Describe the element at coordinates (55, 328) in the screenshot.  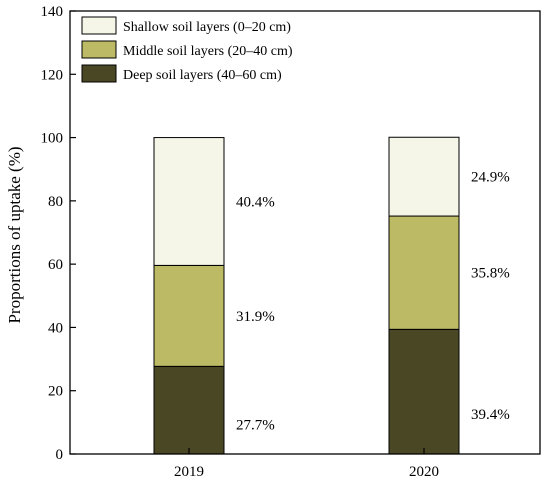
I see `y-tick-label: 40` at that location.